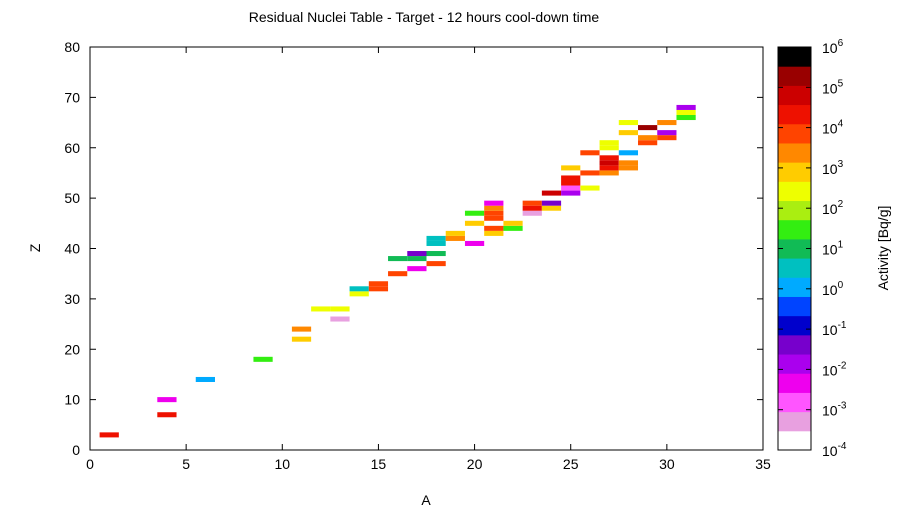  I want to click on x-tick-label: 15, so click(379, 464).